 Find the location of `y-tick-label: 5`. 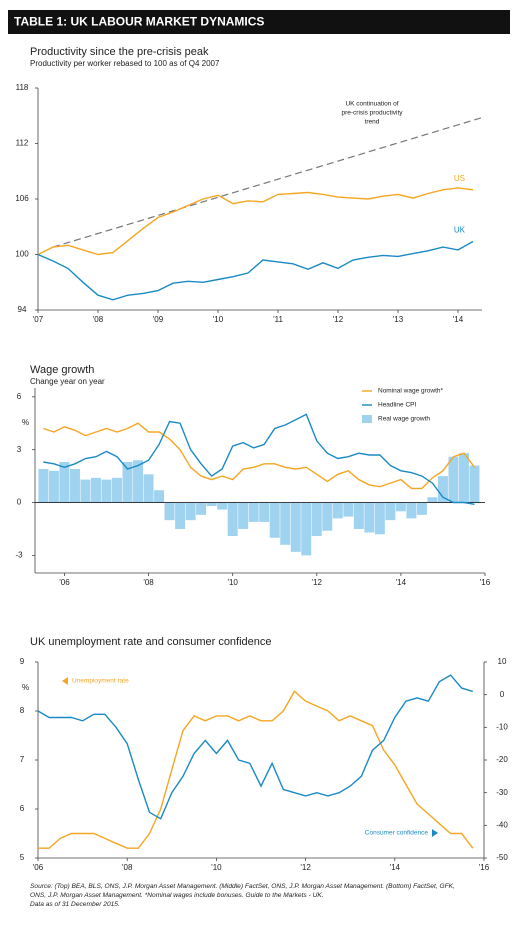

y-tick-label: 5 is located at coordinates (22, 857).